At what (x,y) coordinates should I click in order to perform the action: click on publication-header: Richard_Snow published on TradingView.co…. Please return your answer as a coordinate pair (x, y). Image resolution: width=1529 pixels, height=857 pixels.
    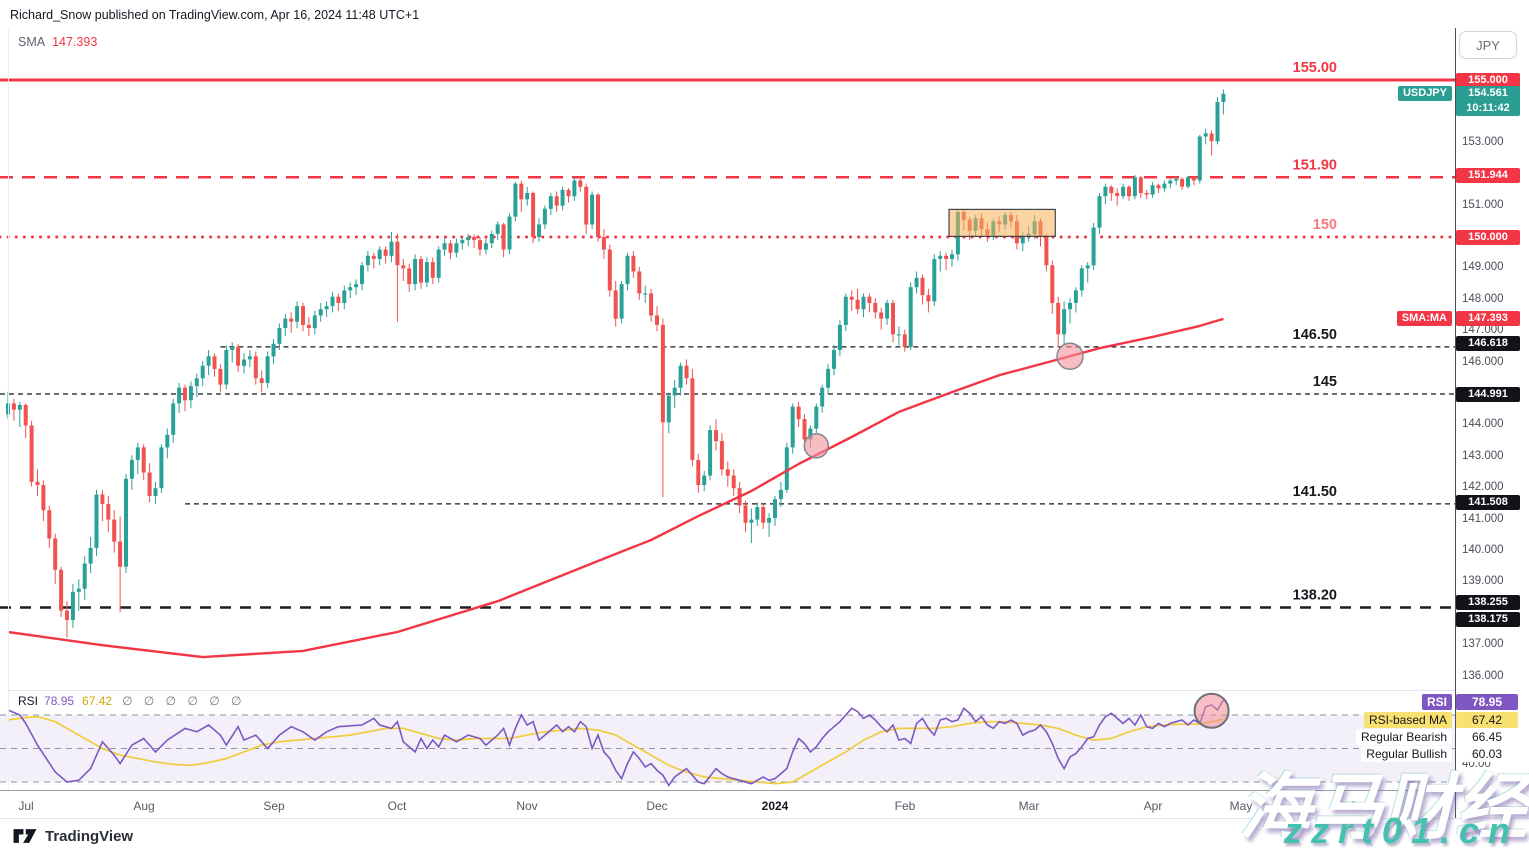
    Looking at the image, I should click on (215, 15).